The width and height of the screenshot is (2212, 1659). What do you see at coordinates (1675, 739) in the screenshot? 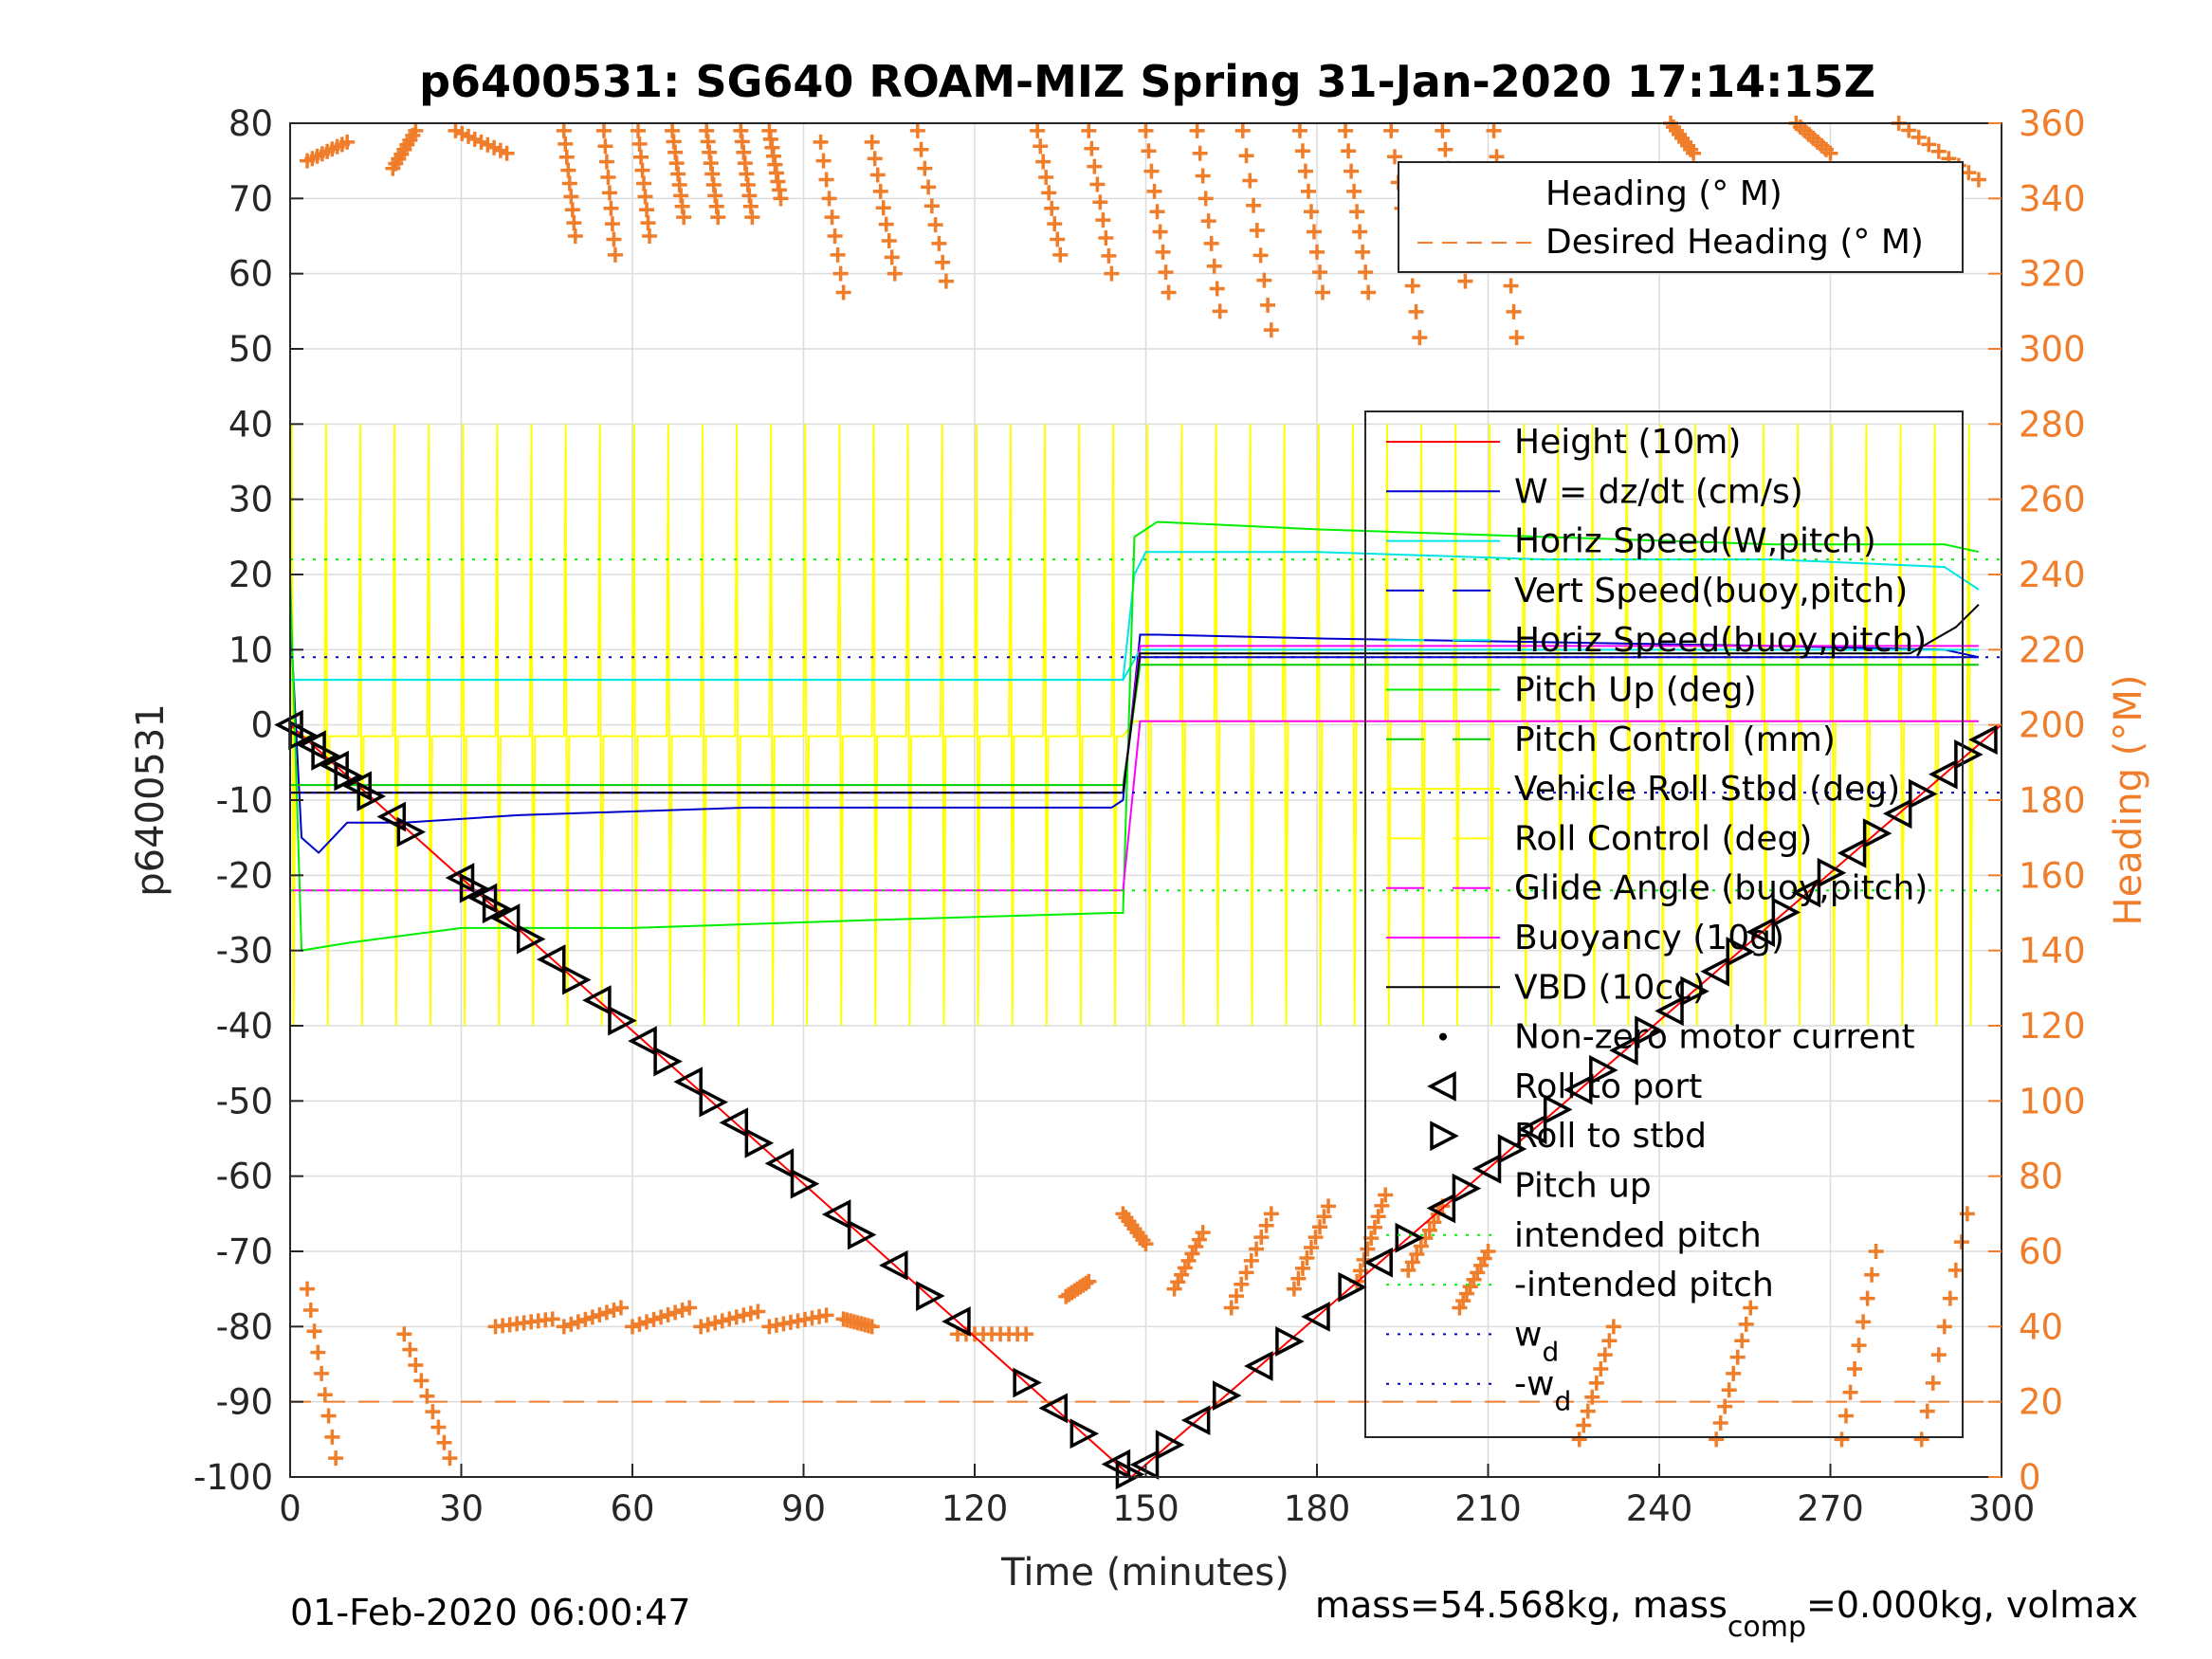
I see `legend-main-label: Pitch Control (mm)` at bounding box center [1675, 739].